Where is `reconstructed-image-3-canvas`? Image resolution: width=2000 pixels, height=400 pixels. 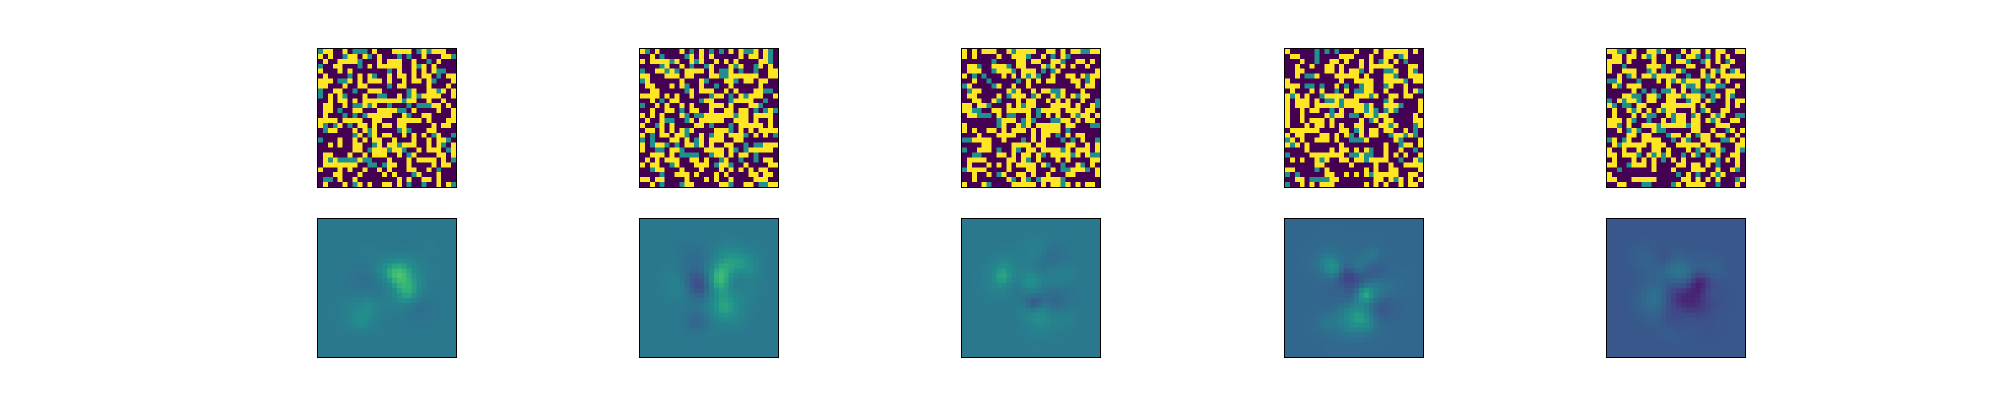 reconstructed-image-3-canvas is located at coordinates (1031, 288).